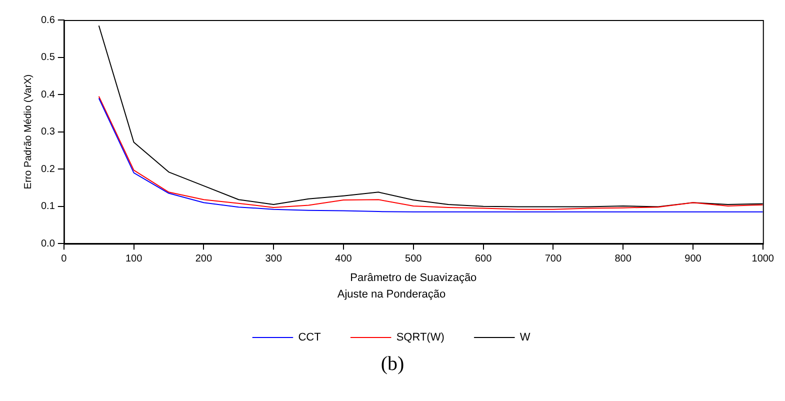 This screenshot has width=785, height=401. What do you see at coordinates (48, 244) in the screenshot?
I see `y-tick-label: 0.0` at bounding box center [48, 244].